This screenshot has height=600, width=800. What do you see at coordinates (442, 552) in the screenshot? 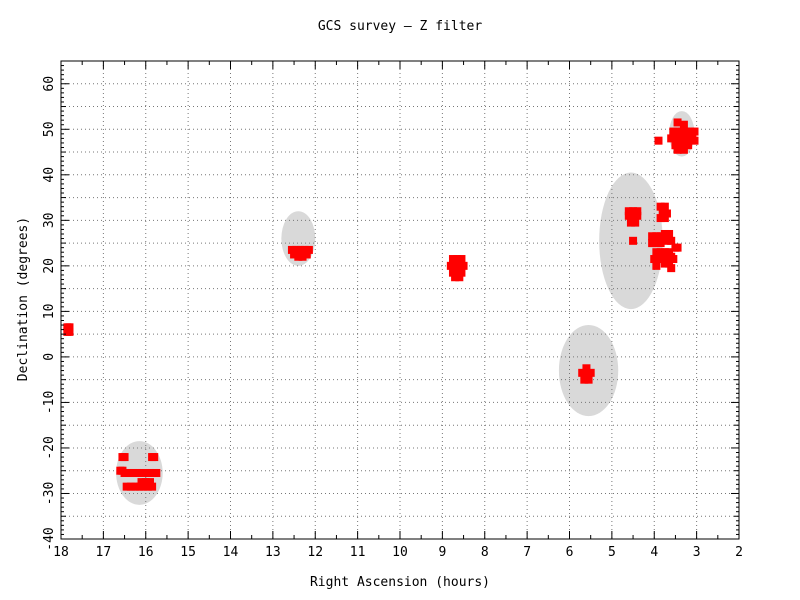
I see `x-tick-label: 9` at bounding box center [442, 552].